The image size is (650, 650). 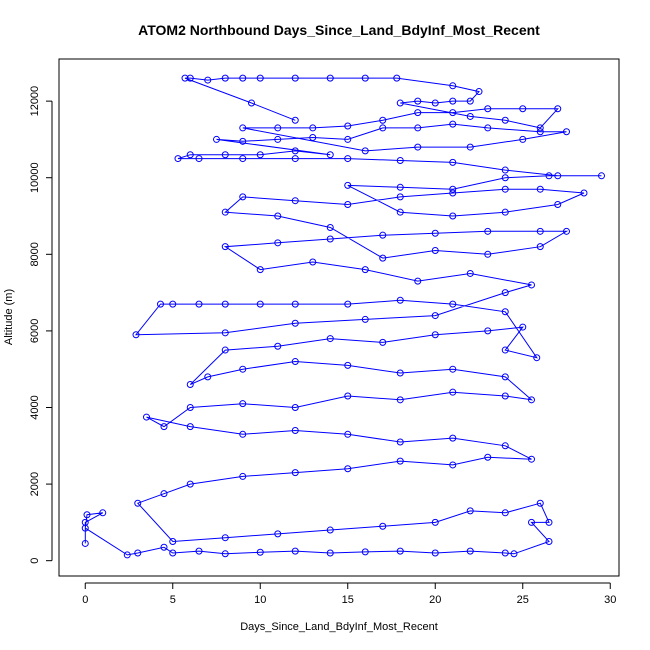 What do you see at coordinates (339, 627) in the screenshot?
I see `x-axis-label: Days_Since_Land_BdyInf_Most_Recent` at bounding box center [339, 627].